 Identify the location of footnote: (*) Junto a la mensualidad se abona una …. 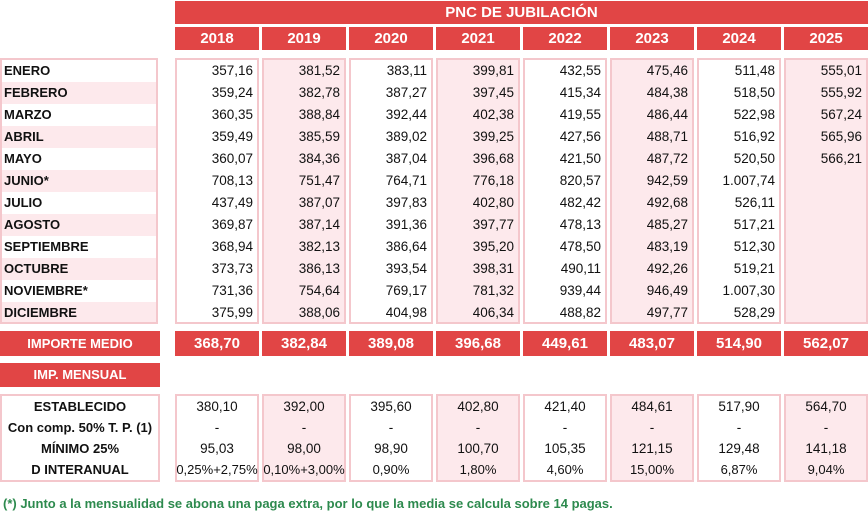
(308, 503).